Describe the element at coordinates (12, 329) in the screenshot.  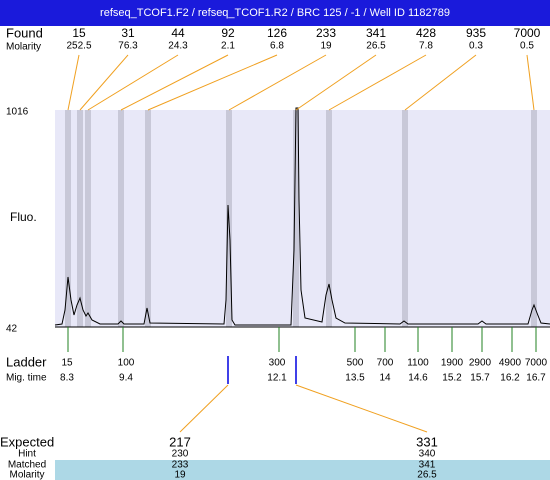
I see `y-min-label: 42` at that location.